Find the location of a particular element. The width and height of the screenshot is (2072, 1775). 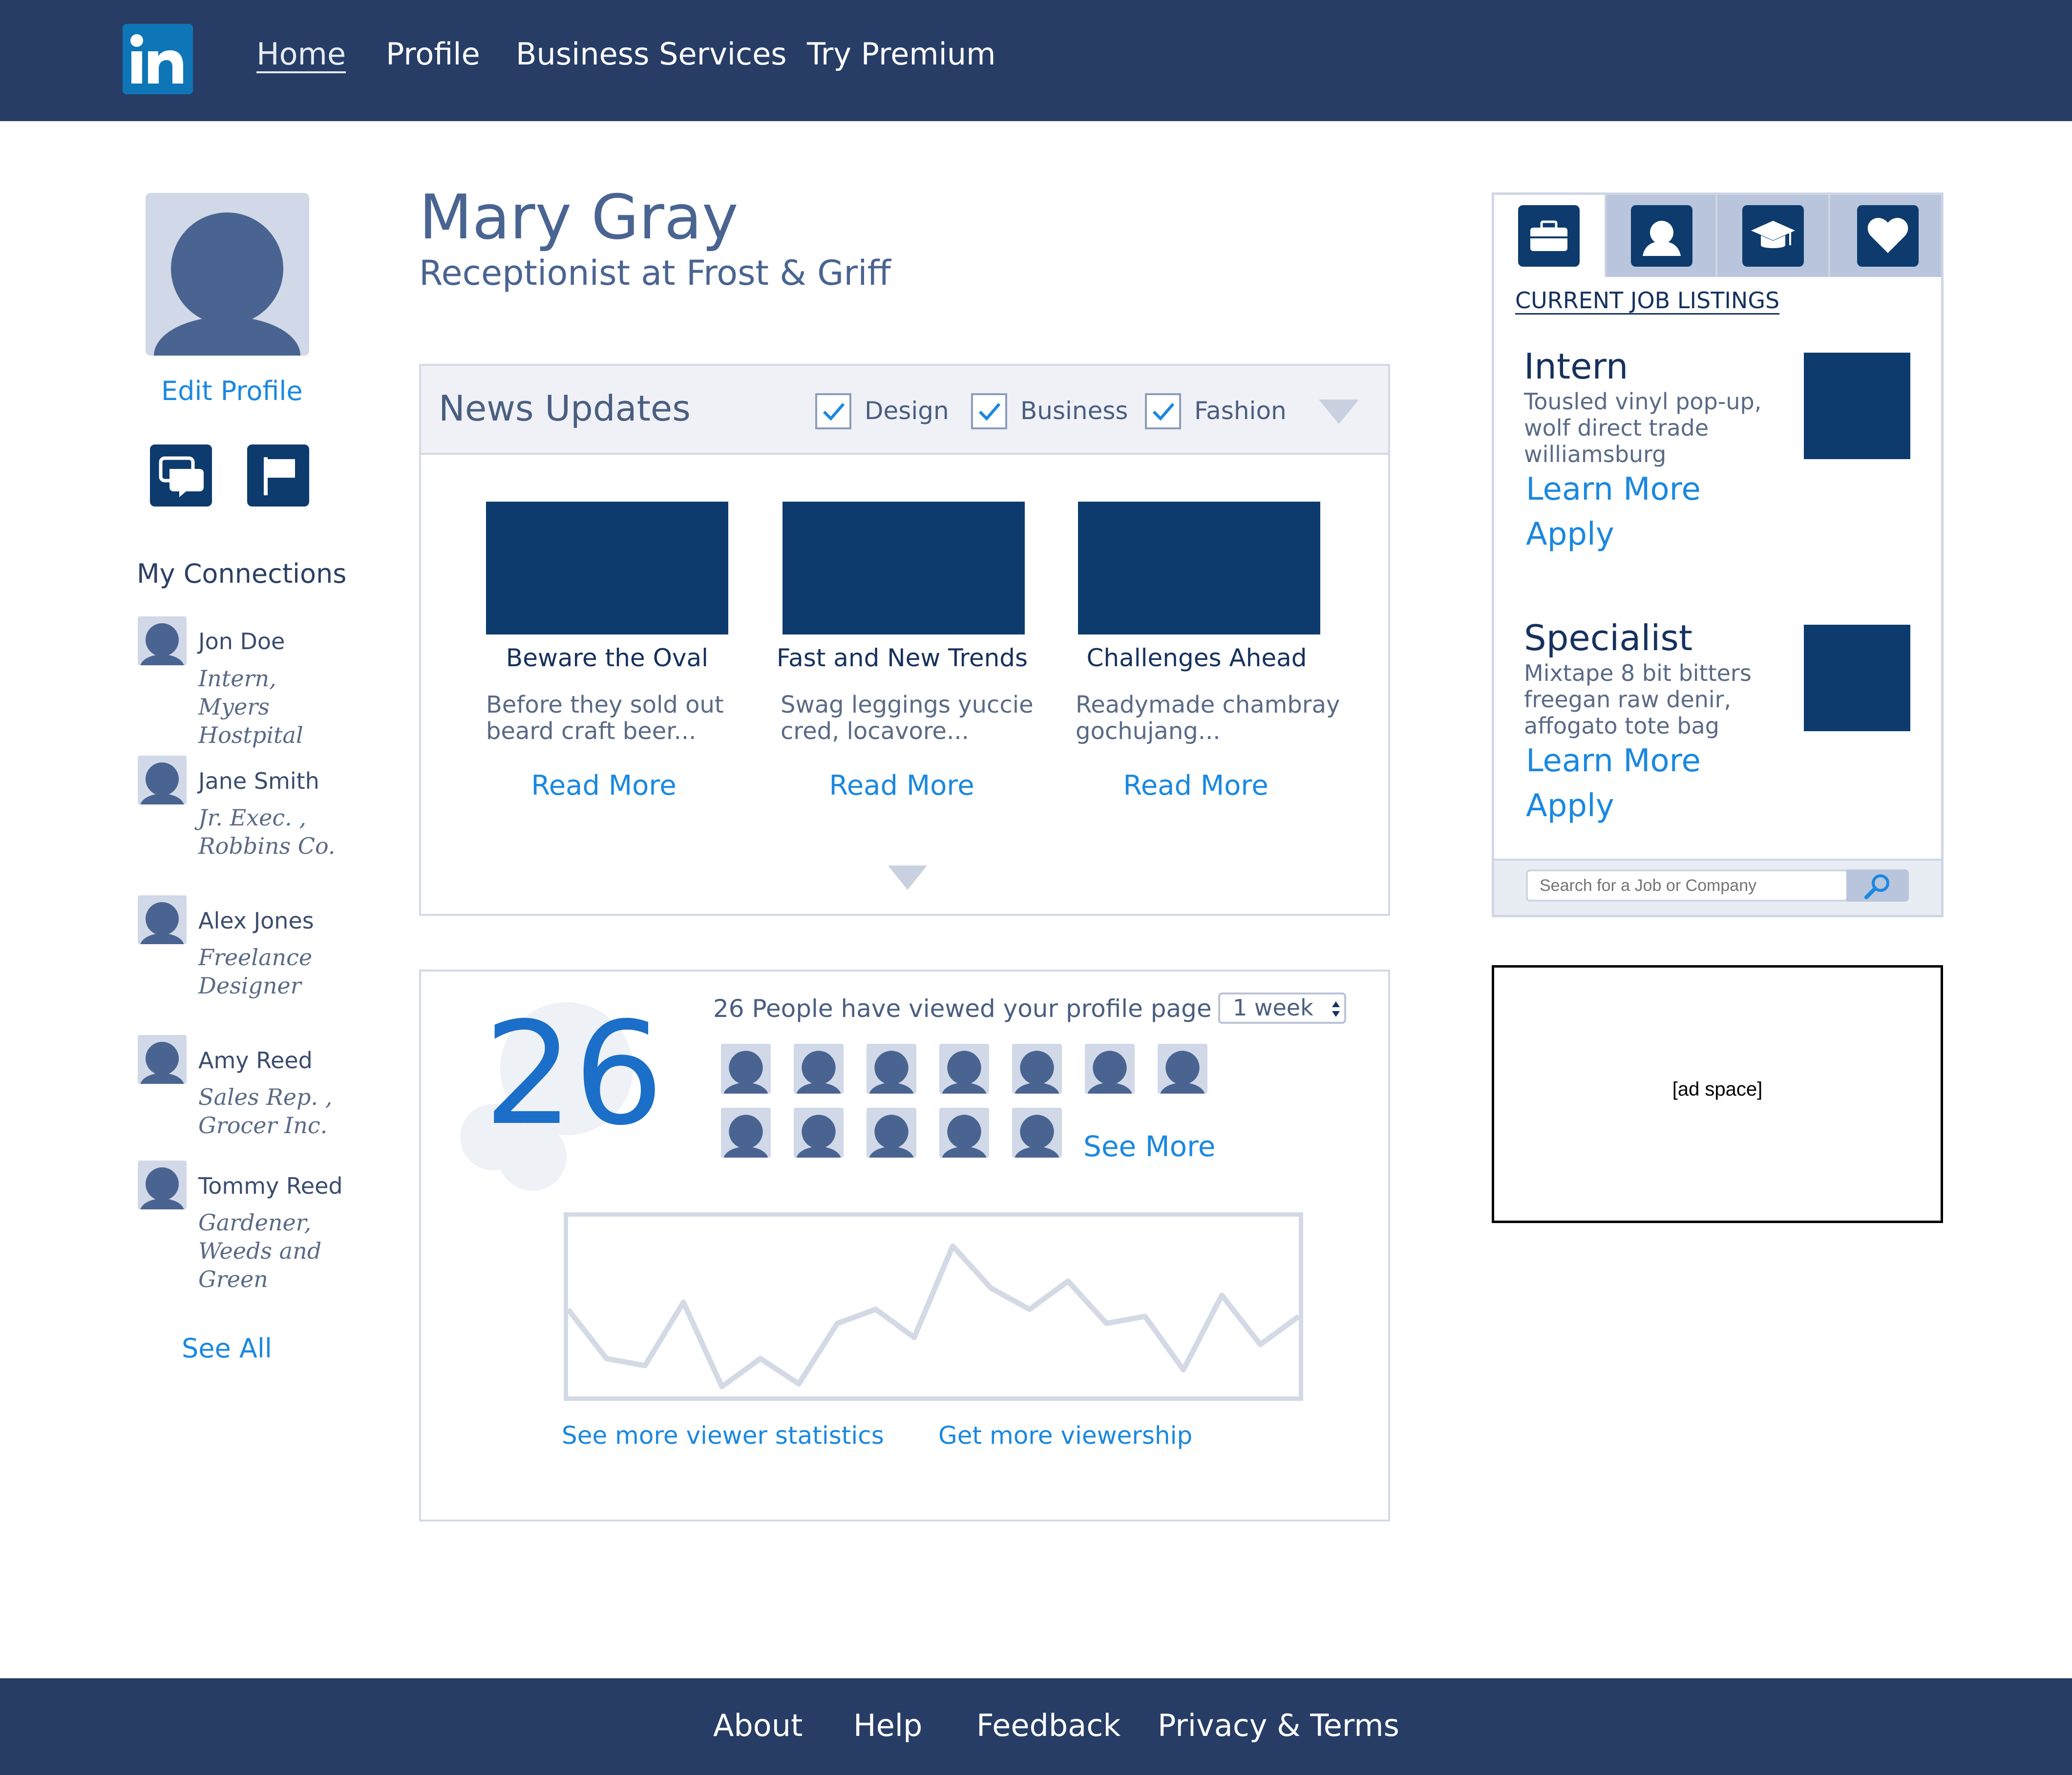

footer-feedback-link: Feedback is located at coordinates (1048, 1725).